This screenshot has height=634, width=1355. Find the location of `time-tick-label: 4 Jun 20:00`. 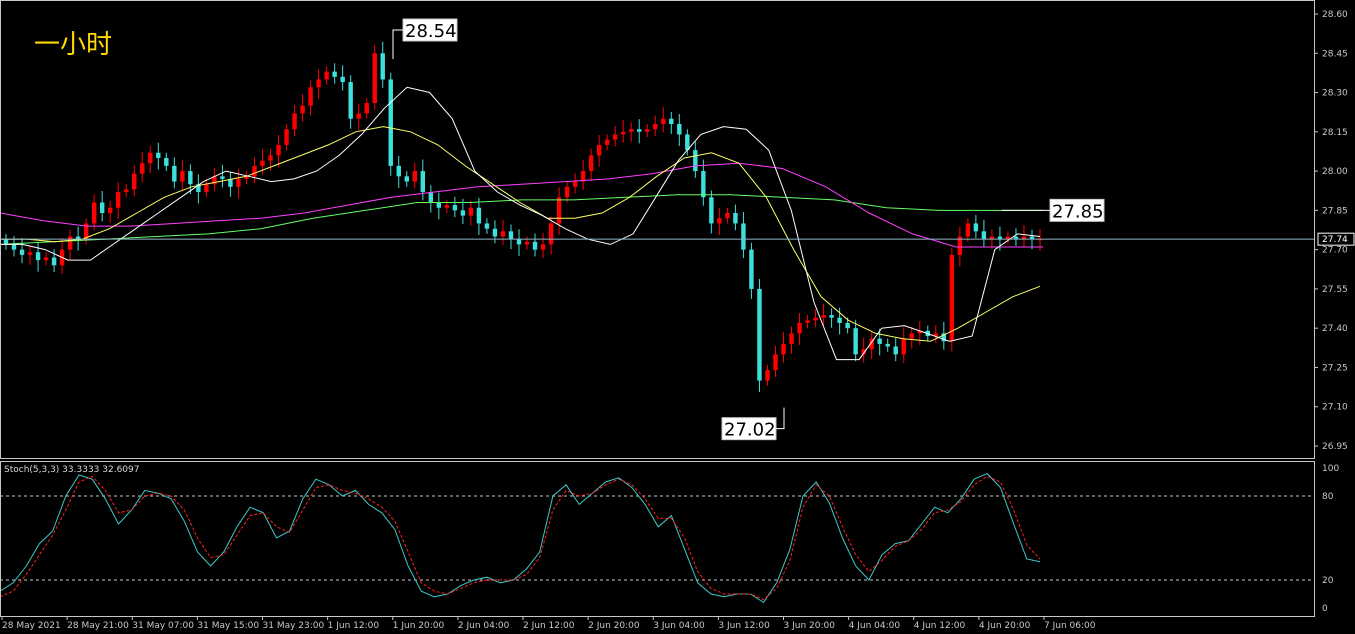

time-tick-label: 4 Jun 20:00 is located at coordinates (1005, 626).